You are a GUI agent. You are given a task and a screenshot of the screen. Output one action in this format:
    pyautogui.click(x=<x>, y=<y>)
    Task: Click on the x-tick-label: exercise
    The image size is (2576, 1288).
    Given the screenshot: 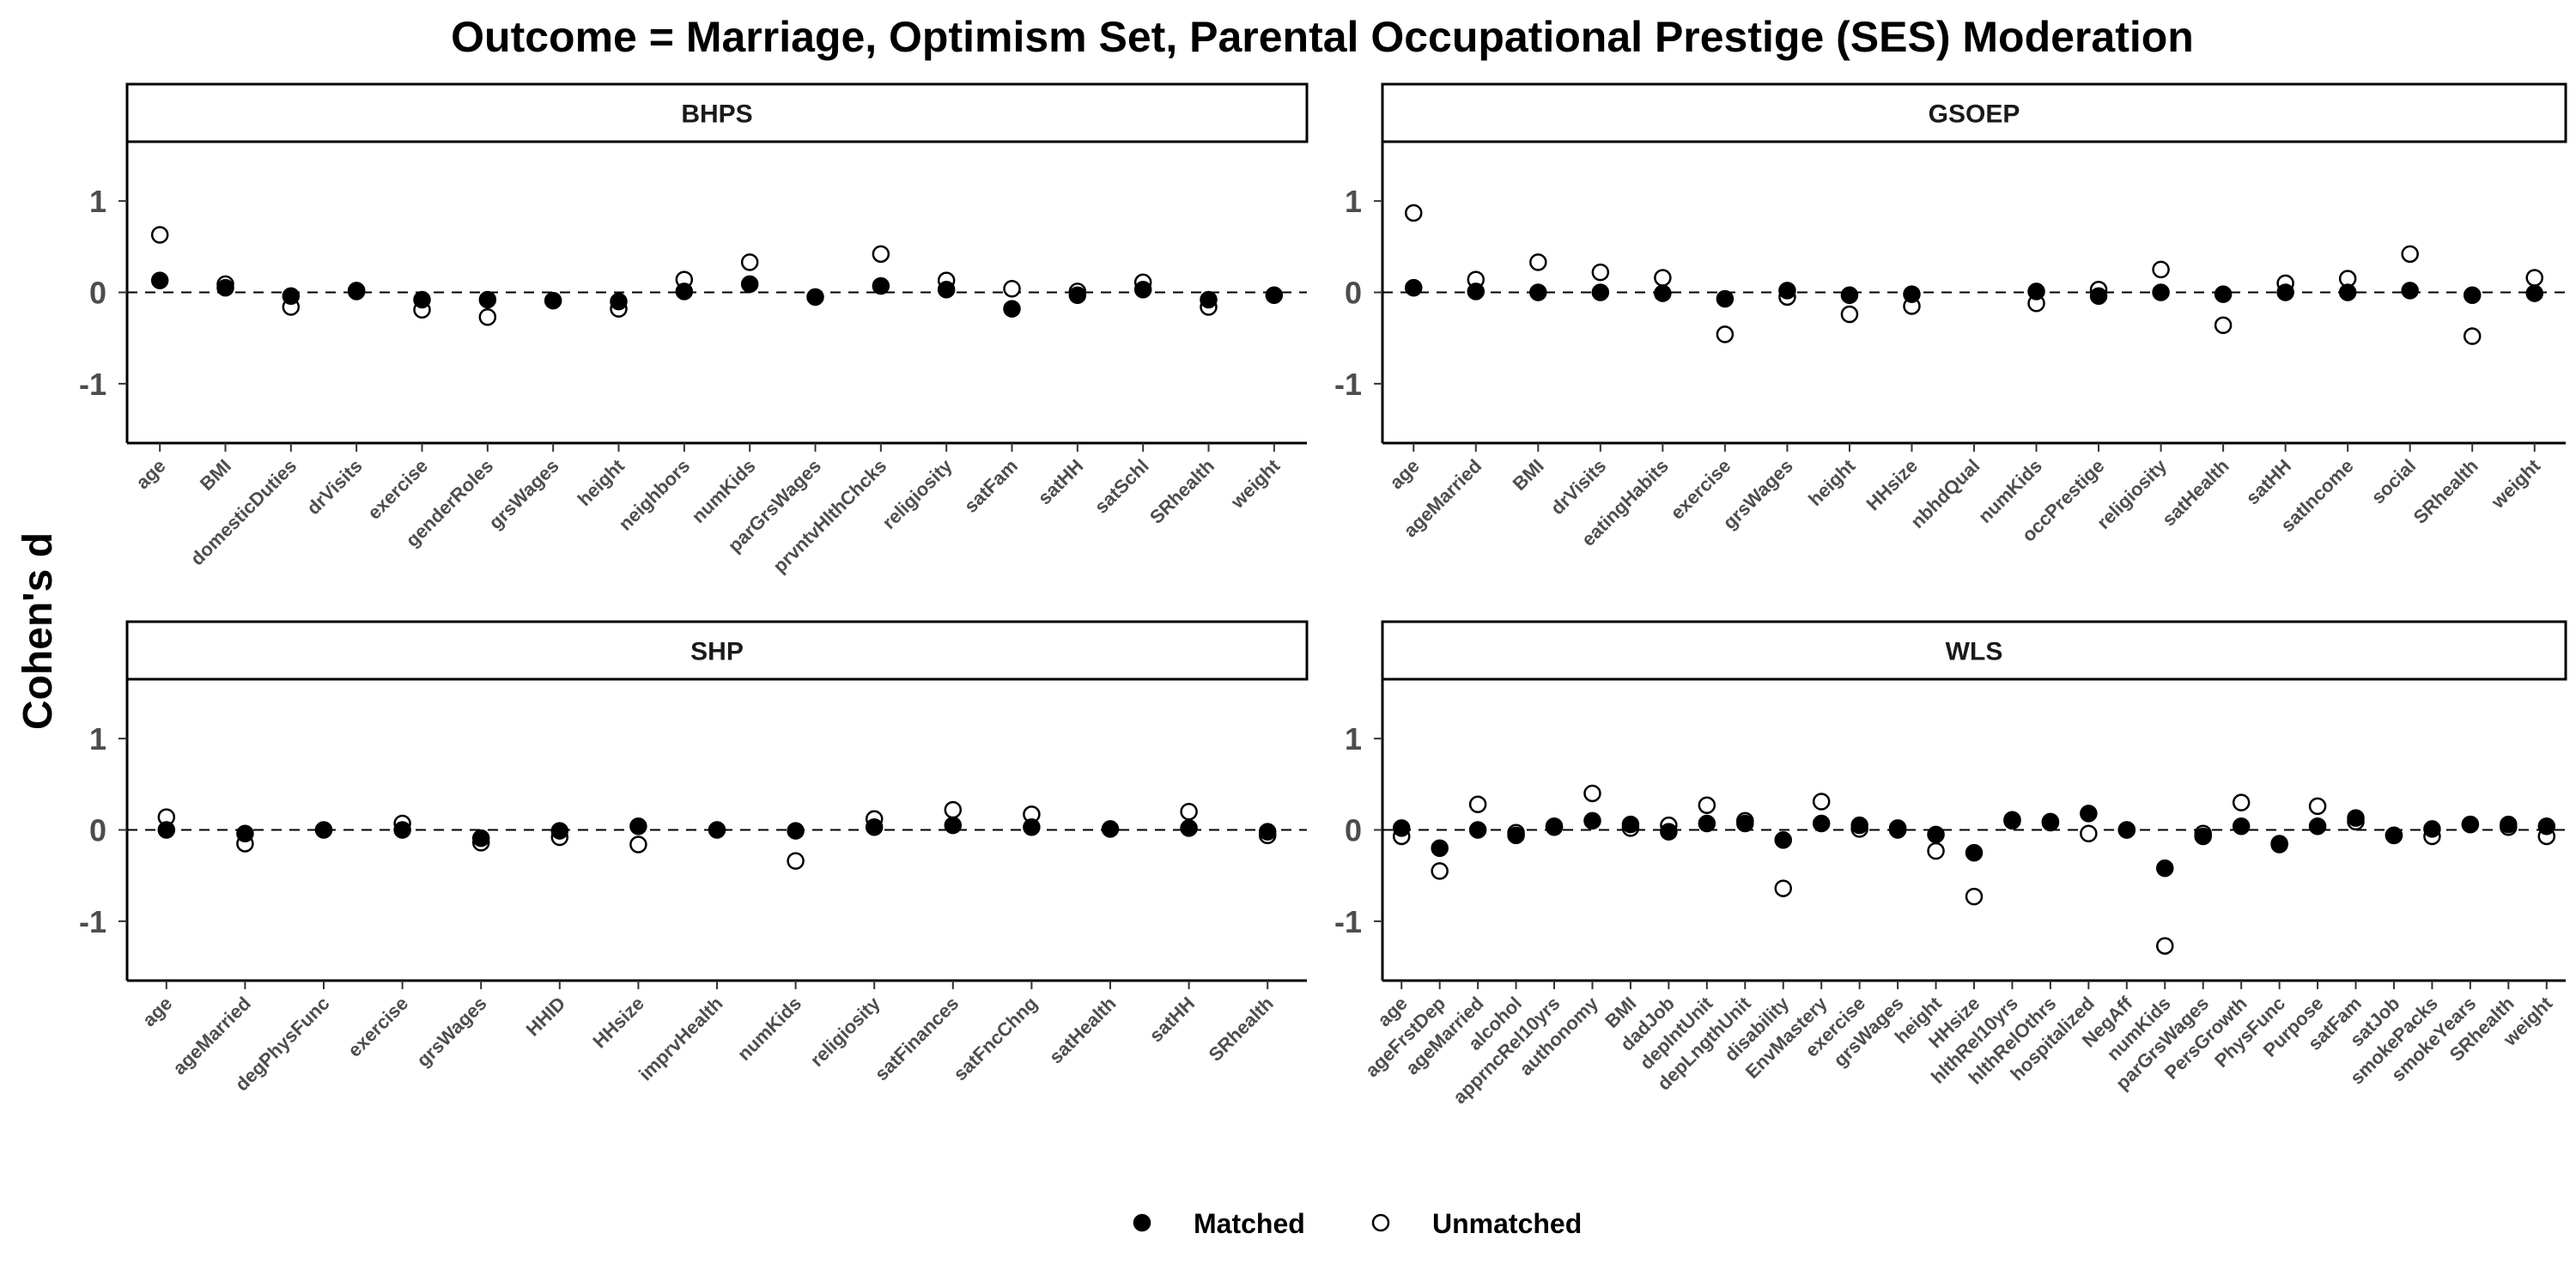 What is the action you would take?
    pyautogui.click(x=398, y=490)
    